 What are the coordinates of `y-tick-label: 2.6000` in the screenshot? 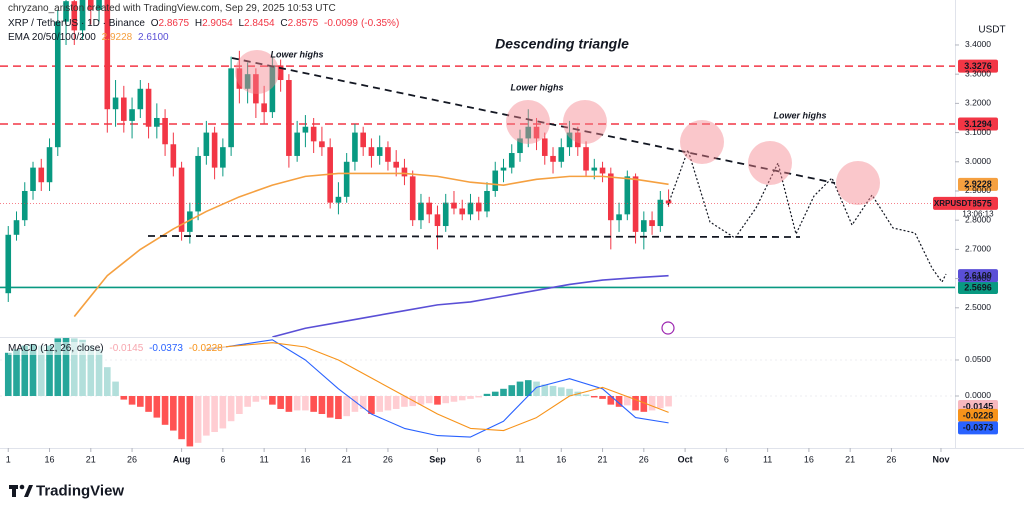 It's located at (978, 278).